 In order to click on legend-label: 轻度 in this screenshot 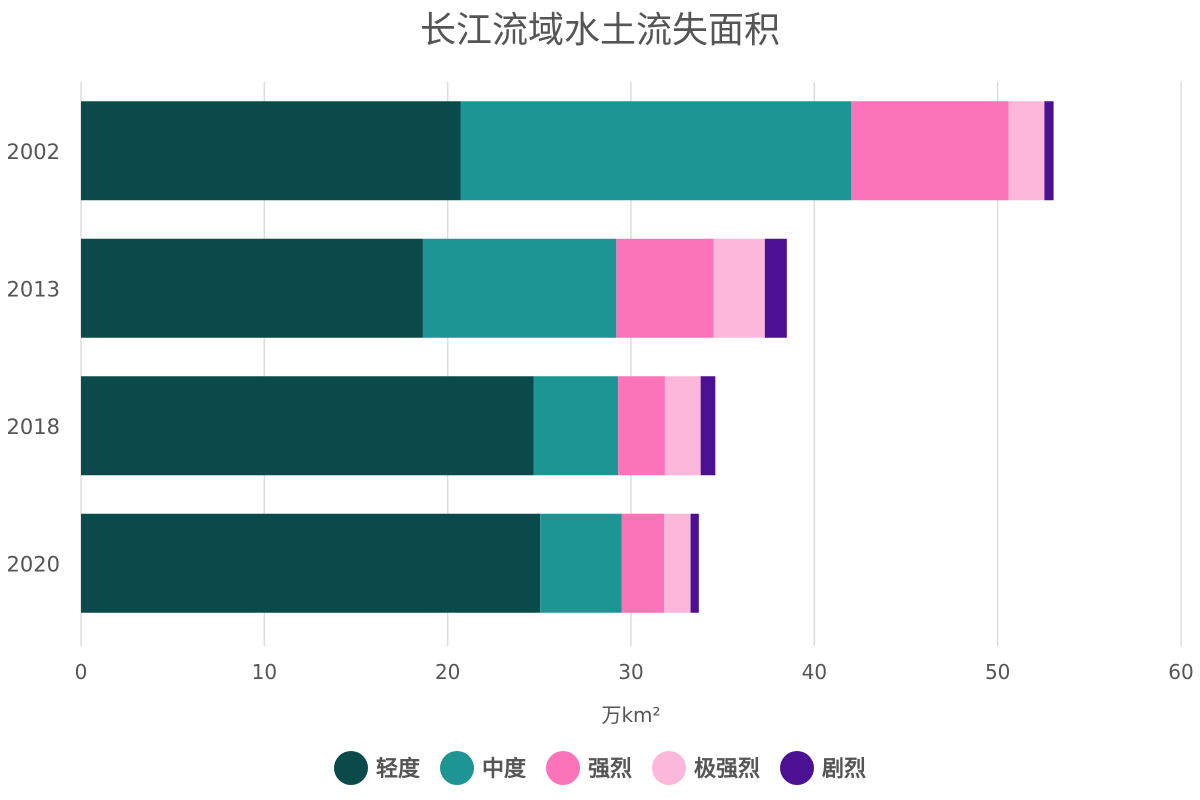, I will do `click(398, 769)`.